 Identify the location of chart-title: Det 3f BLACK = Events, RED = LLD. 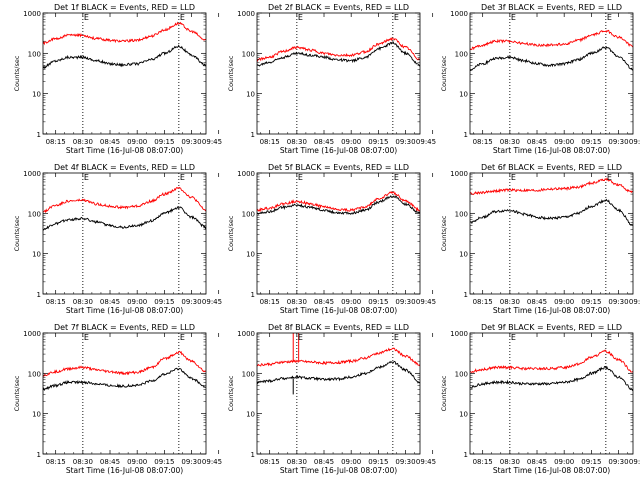
(551, 7).